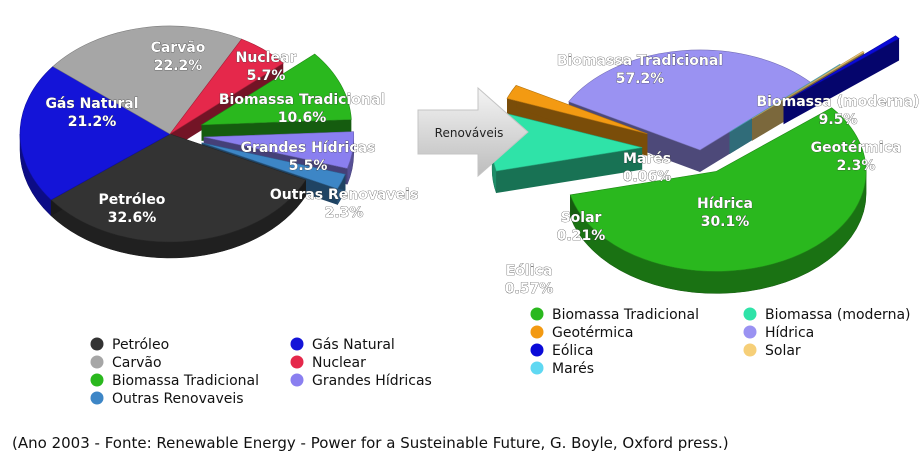 The height and width of the screenshot is (466, 924). I want to click on left-pie-label-value-outras-renovaveis: 2.3%, so click(344, 213).